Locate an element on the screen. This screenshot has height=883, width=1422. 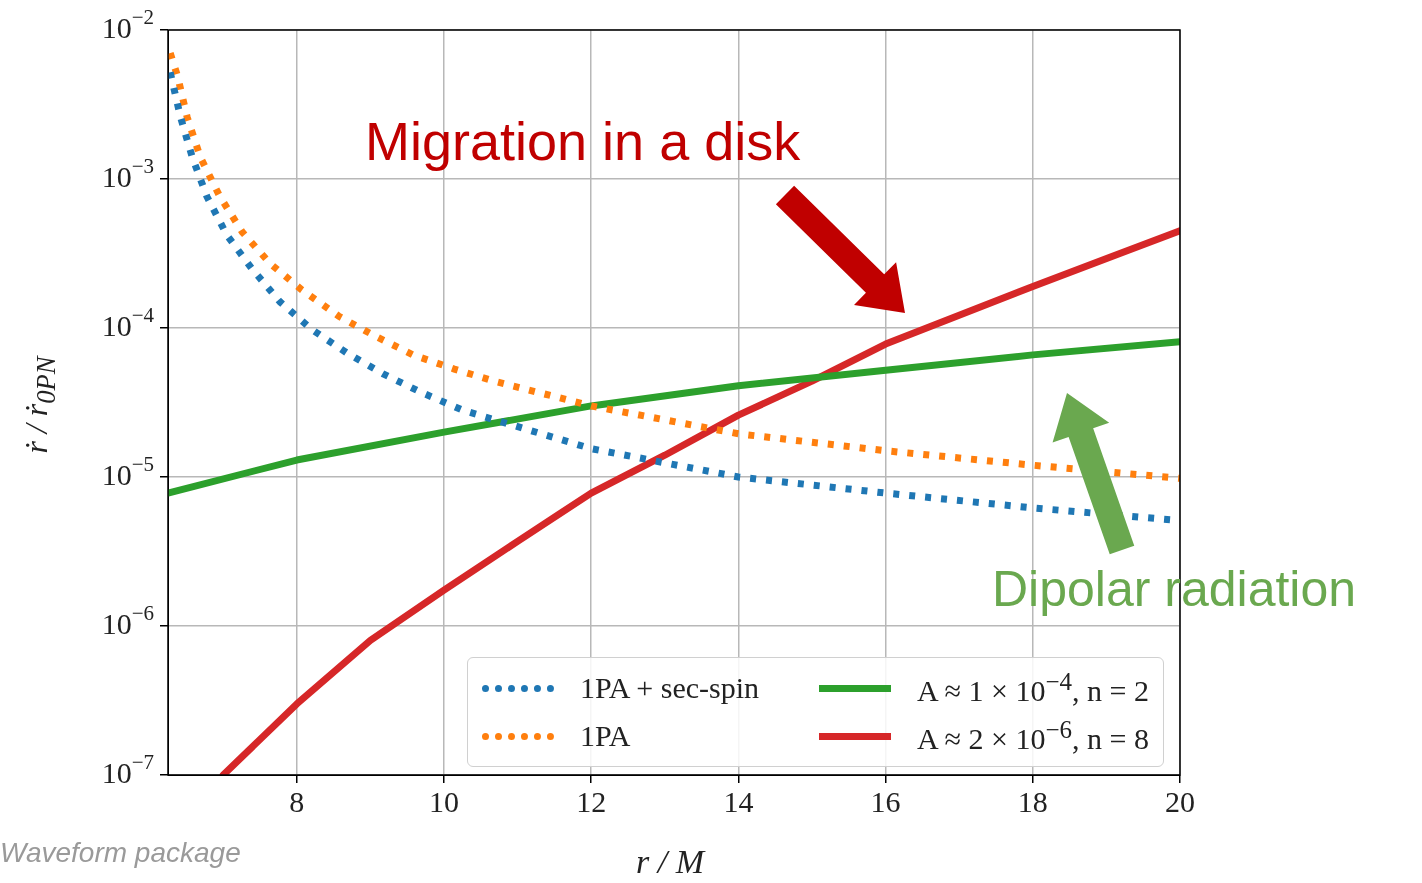
legend-label: A ≈ 2 × 10$^{−6}$, n = 8 is located at coordinates (1033, 736).